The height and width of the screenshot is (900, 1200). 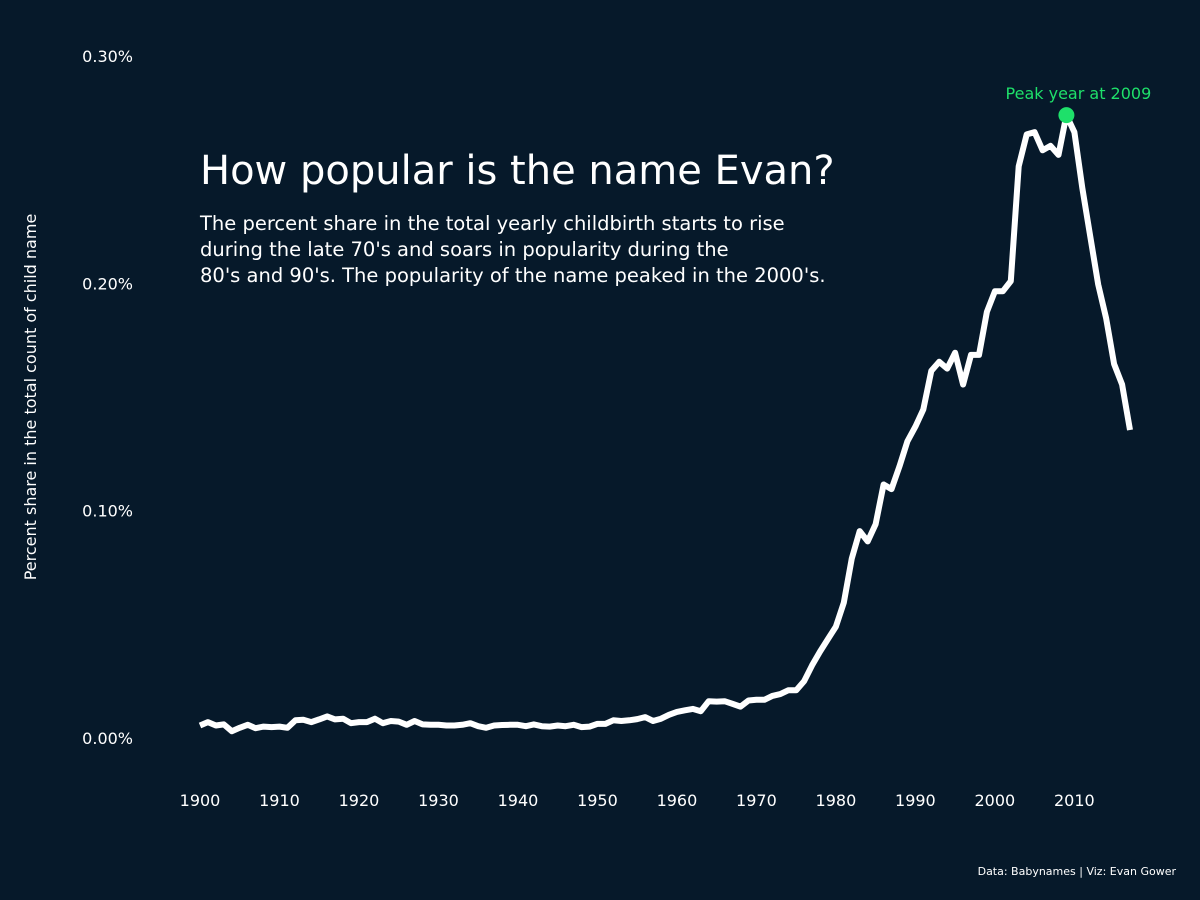 I want to click on x-tick-label: 1990, so click(x=915, y=800).